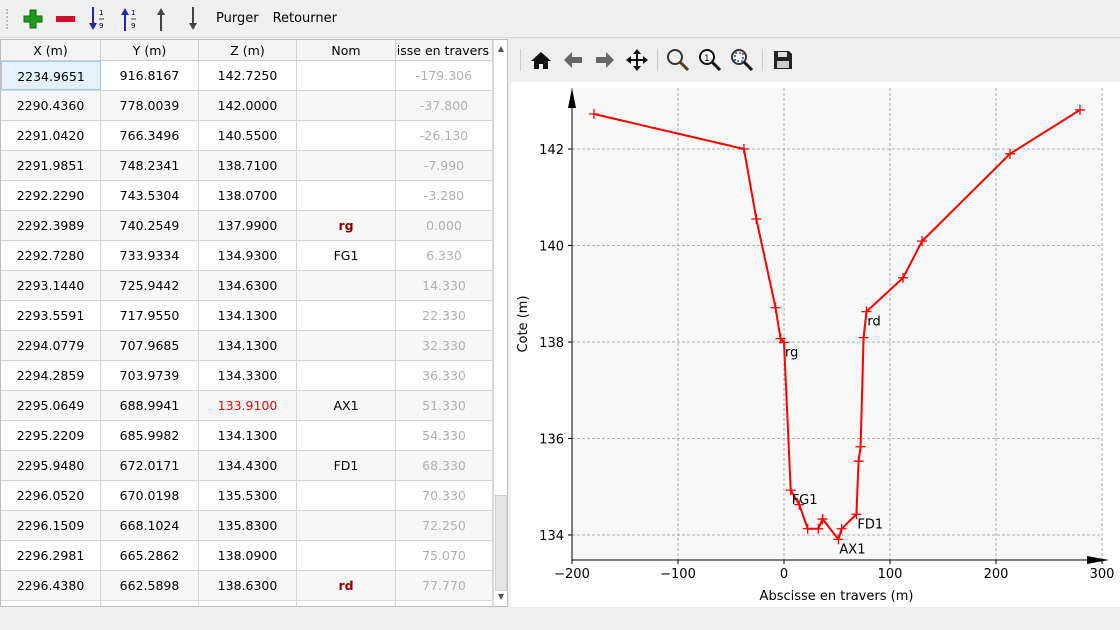 The image size is (1120, 630). I want to click on cell-y: 766.3496, so click(150, 135).